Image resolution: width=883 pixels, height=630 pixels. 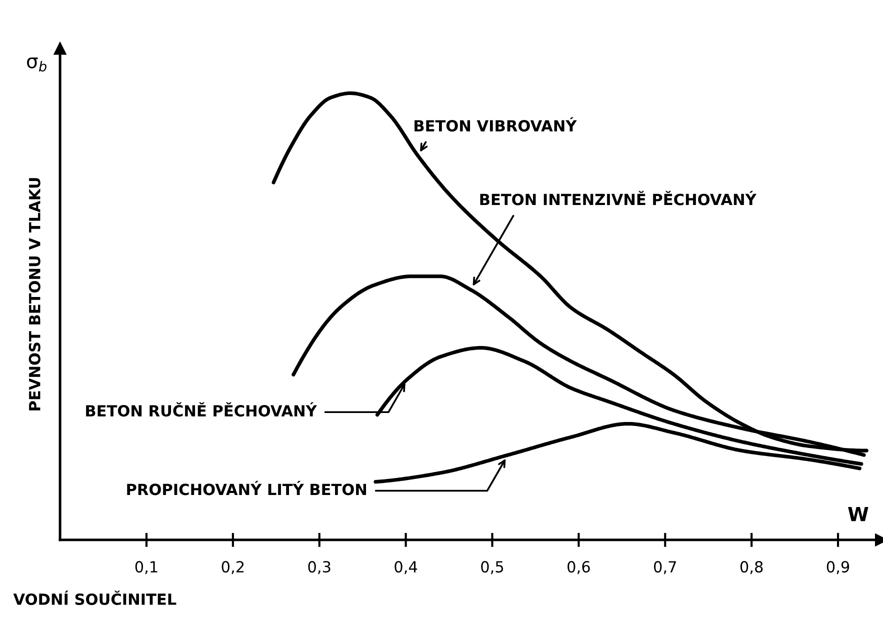 I want to click on text: σ$_{b}$, so click(x=36, y=65).